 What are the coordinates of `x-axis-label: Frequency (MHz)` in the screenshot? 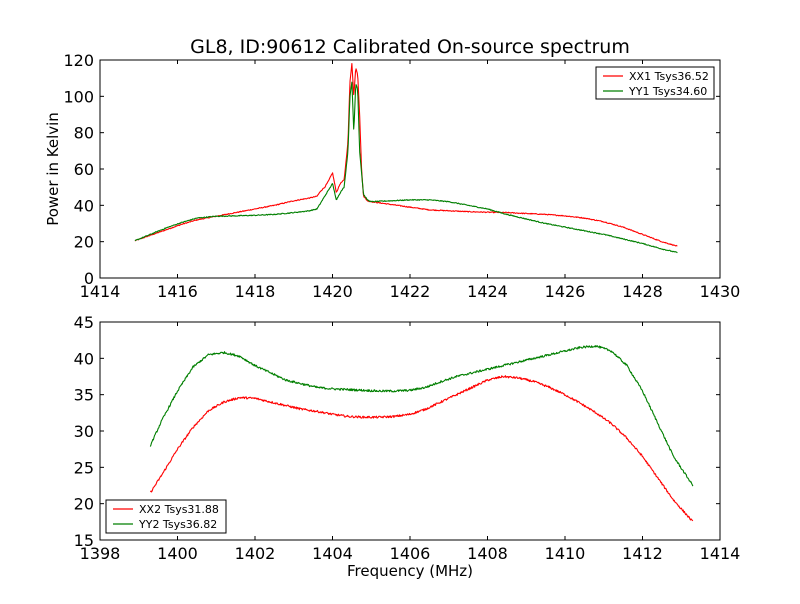 It's located at (410, 571).